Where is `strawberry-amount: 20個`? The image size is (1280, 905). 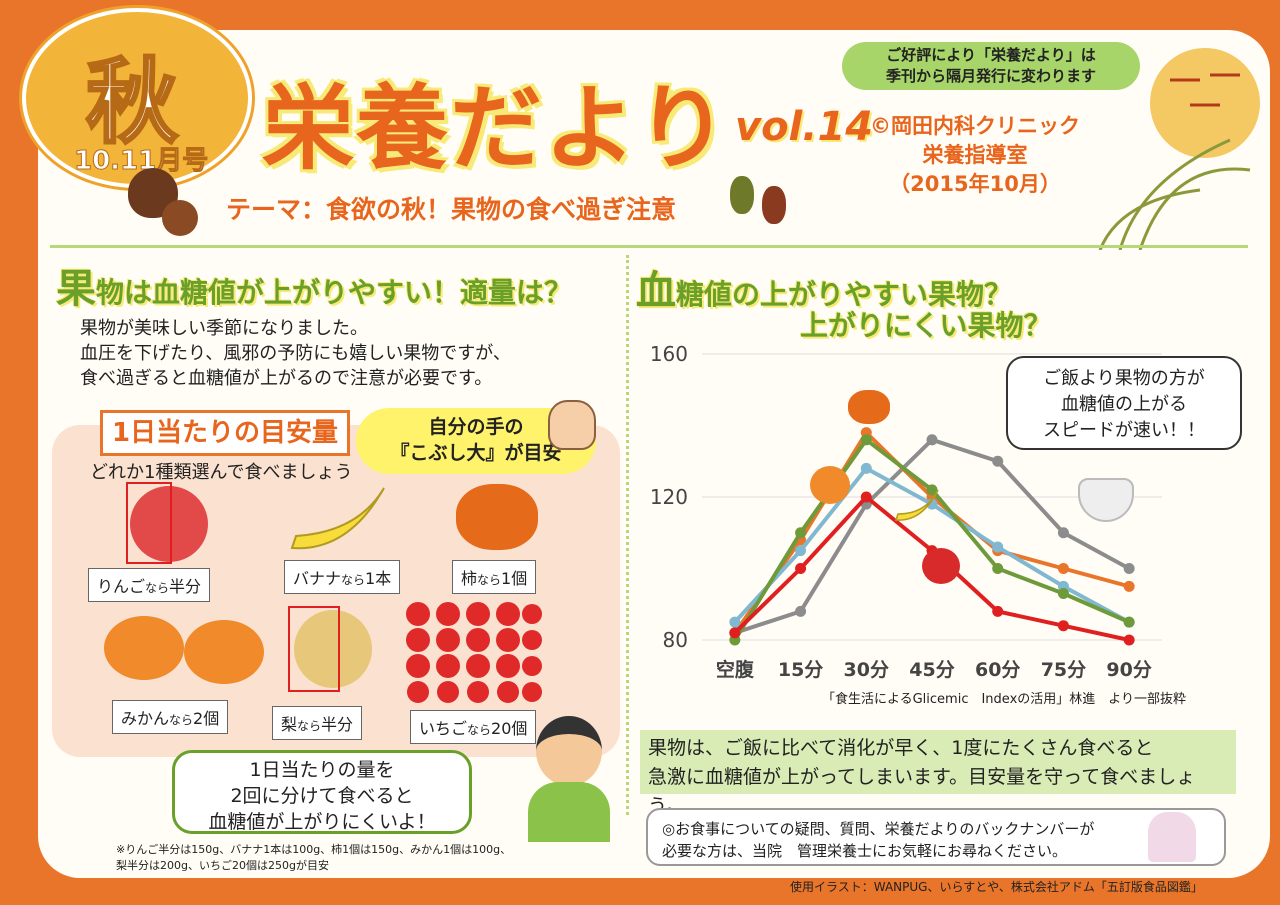
strawberry-amount: 20個 is located at coordinates (509, 728).